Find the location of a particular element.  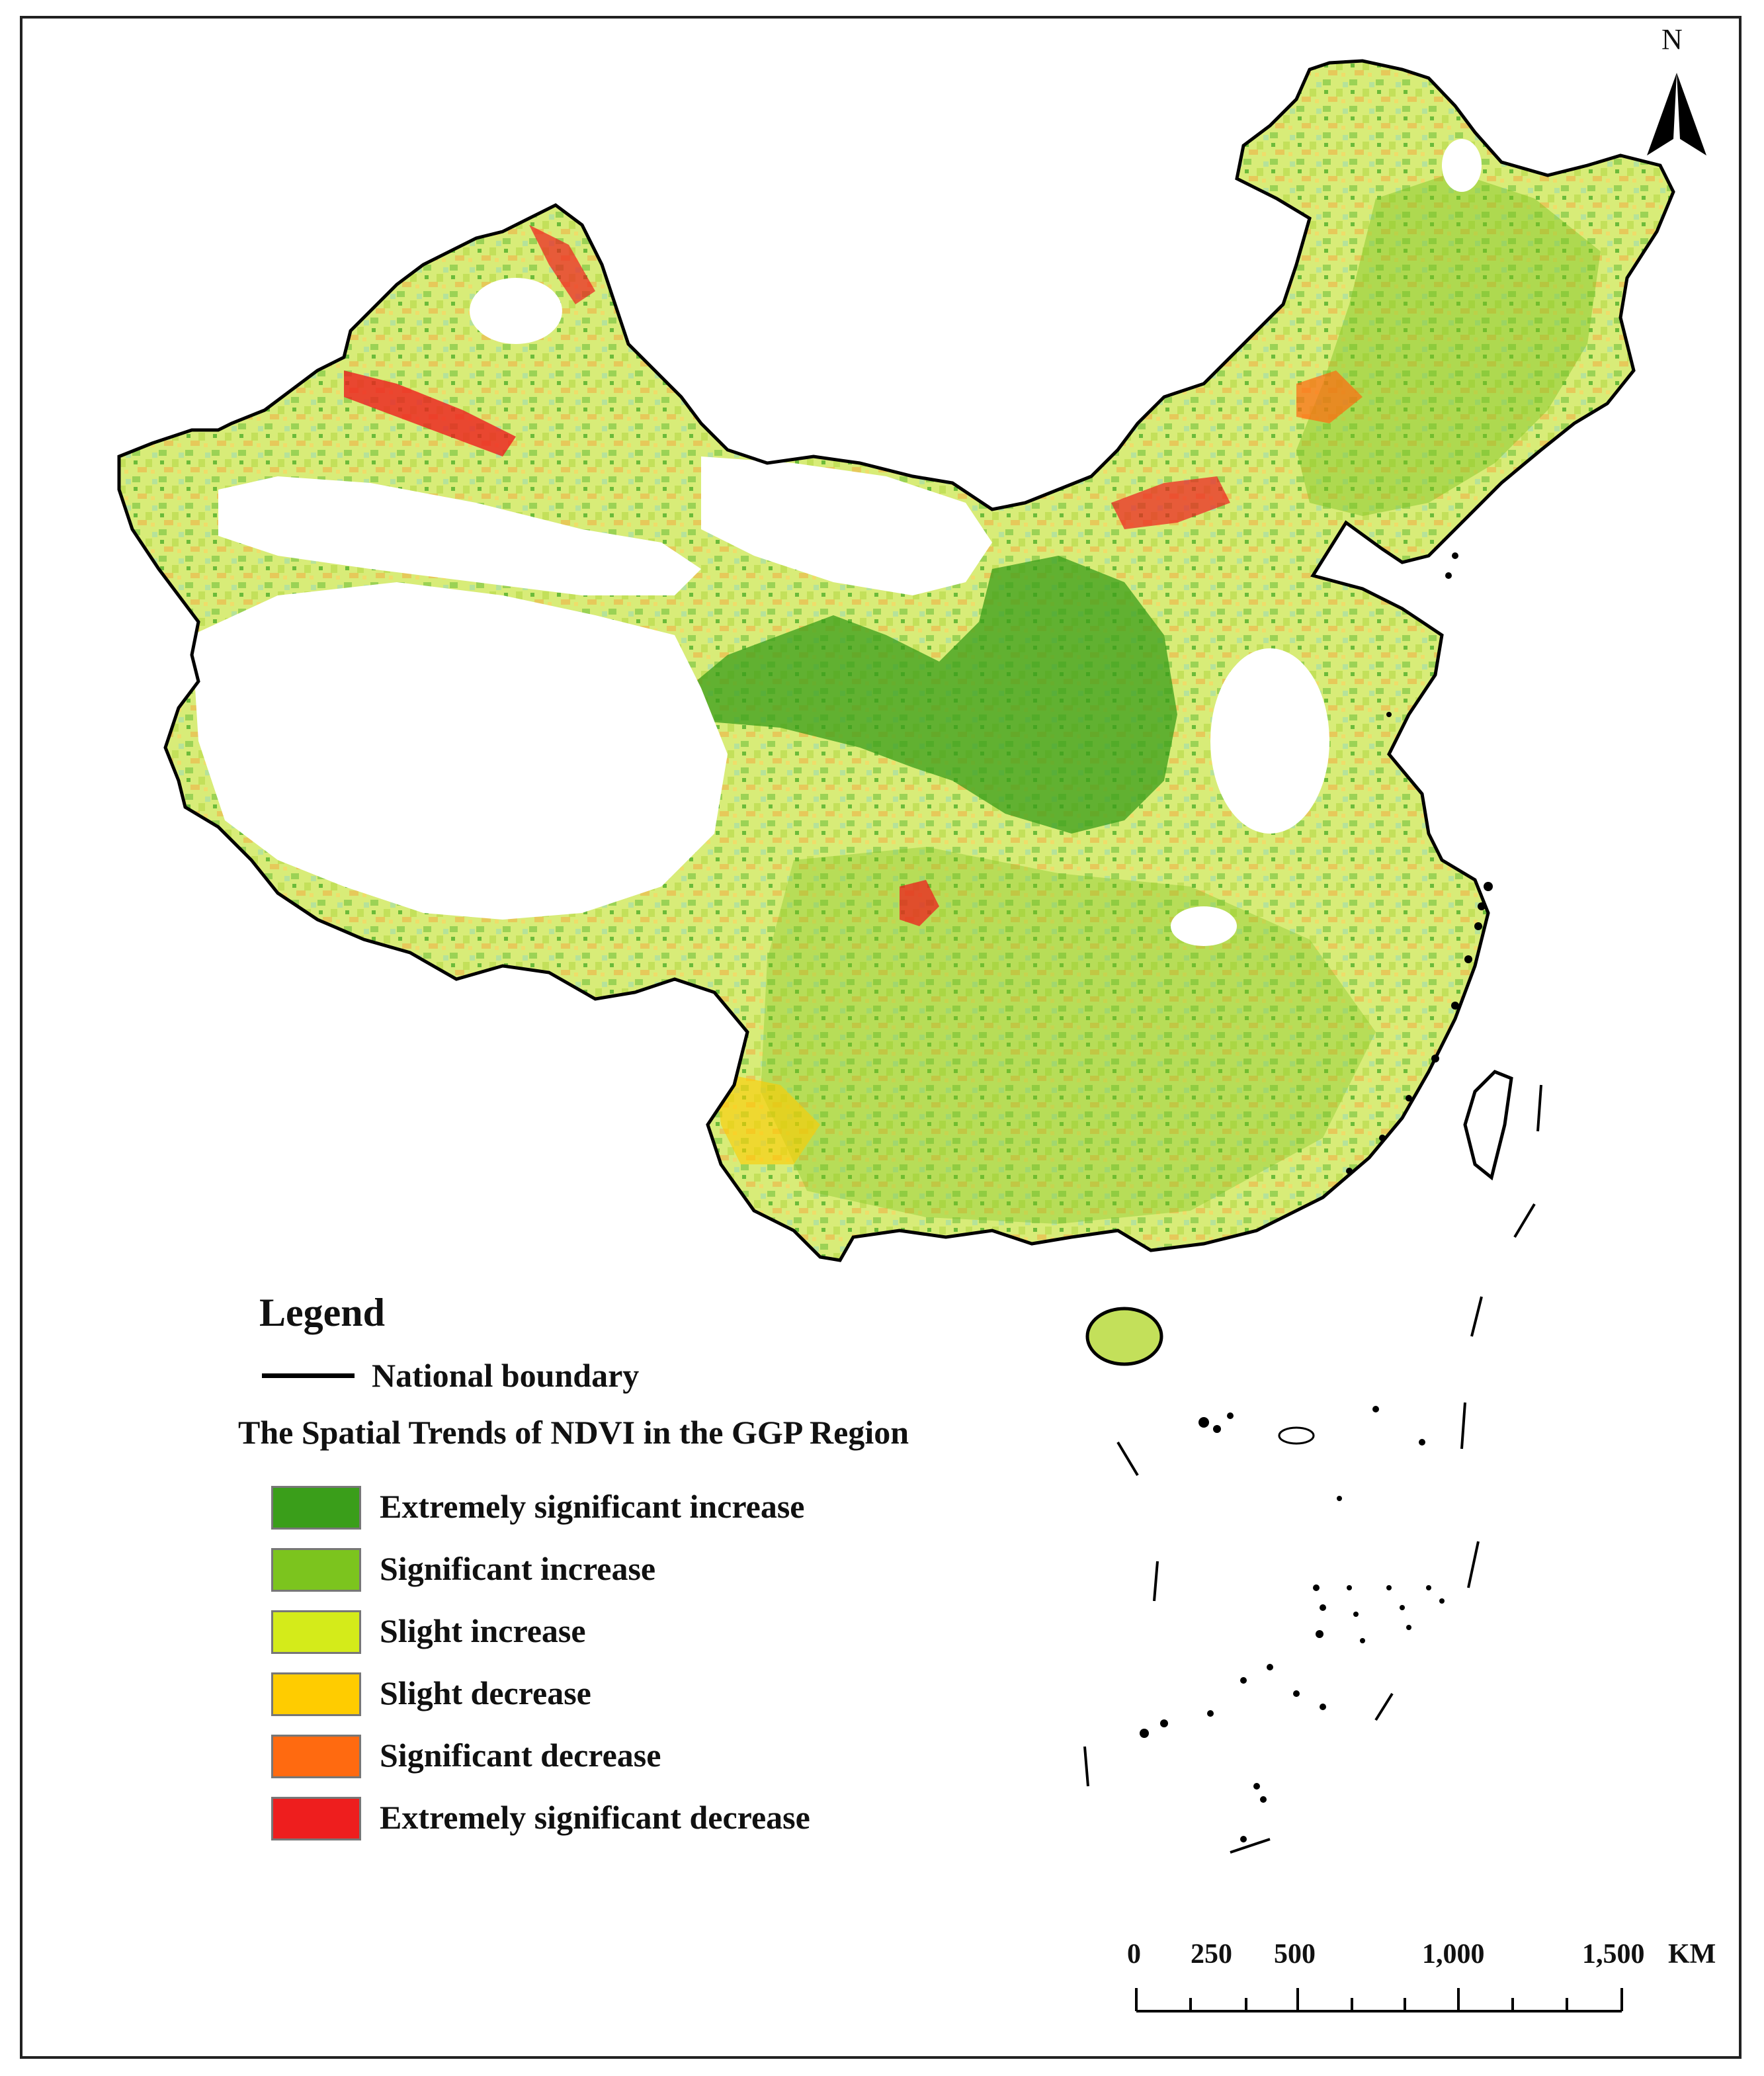

legend-swatch-slight-increase is located at coordinates (316, 1632).